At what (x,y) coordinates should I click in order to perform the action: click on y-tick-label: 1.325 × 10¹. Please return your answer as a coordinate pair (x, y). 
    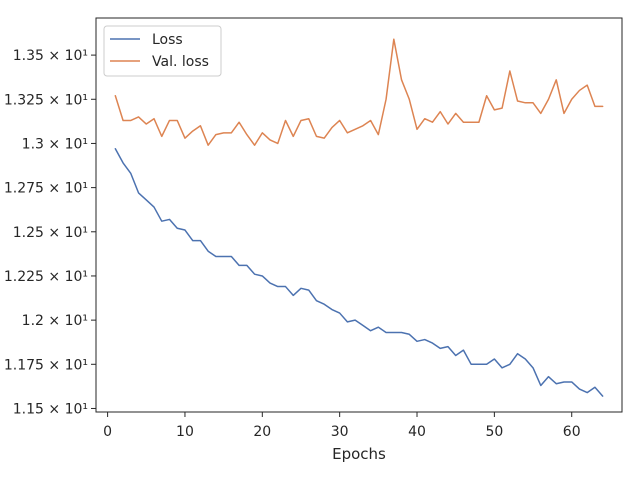
    Looking at the image, I should click on (46, 100).